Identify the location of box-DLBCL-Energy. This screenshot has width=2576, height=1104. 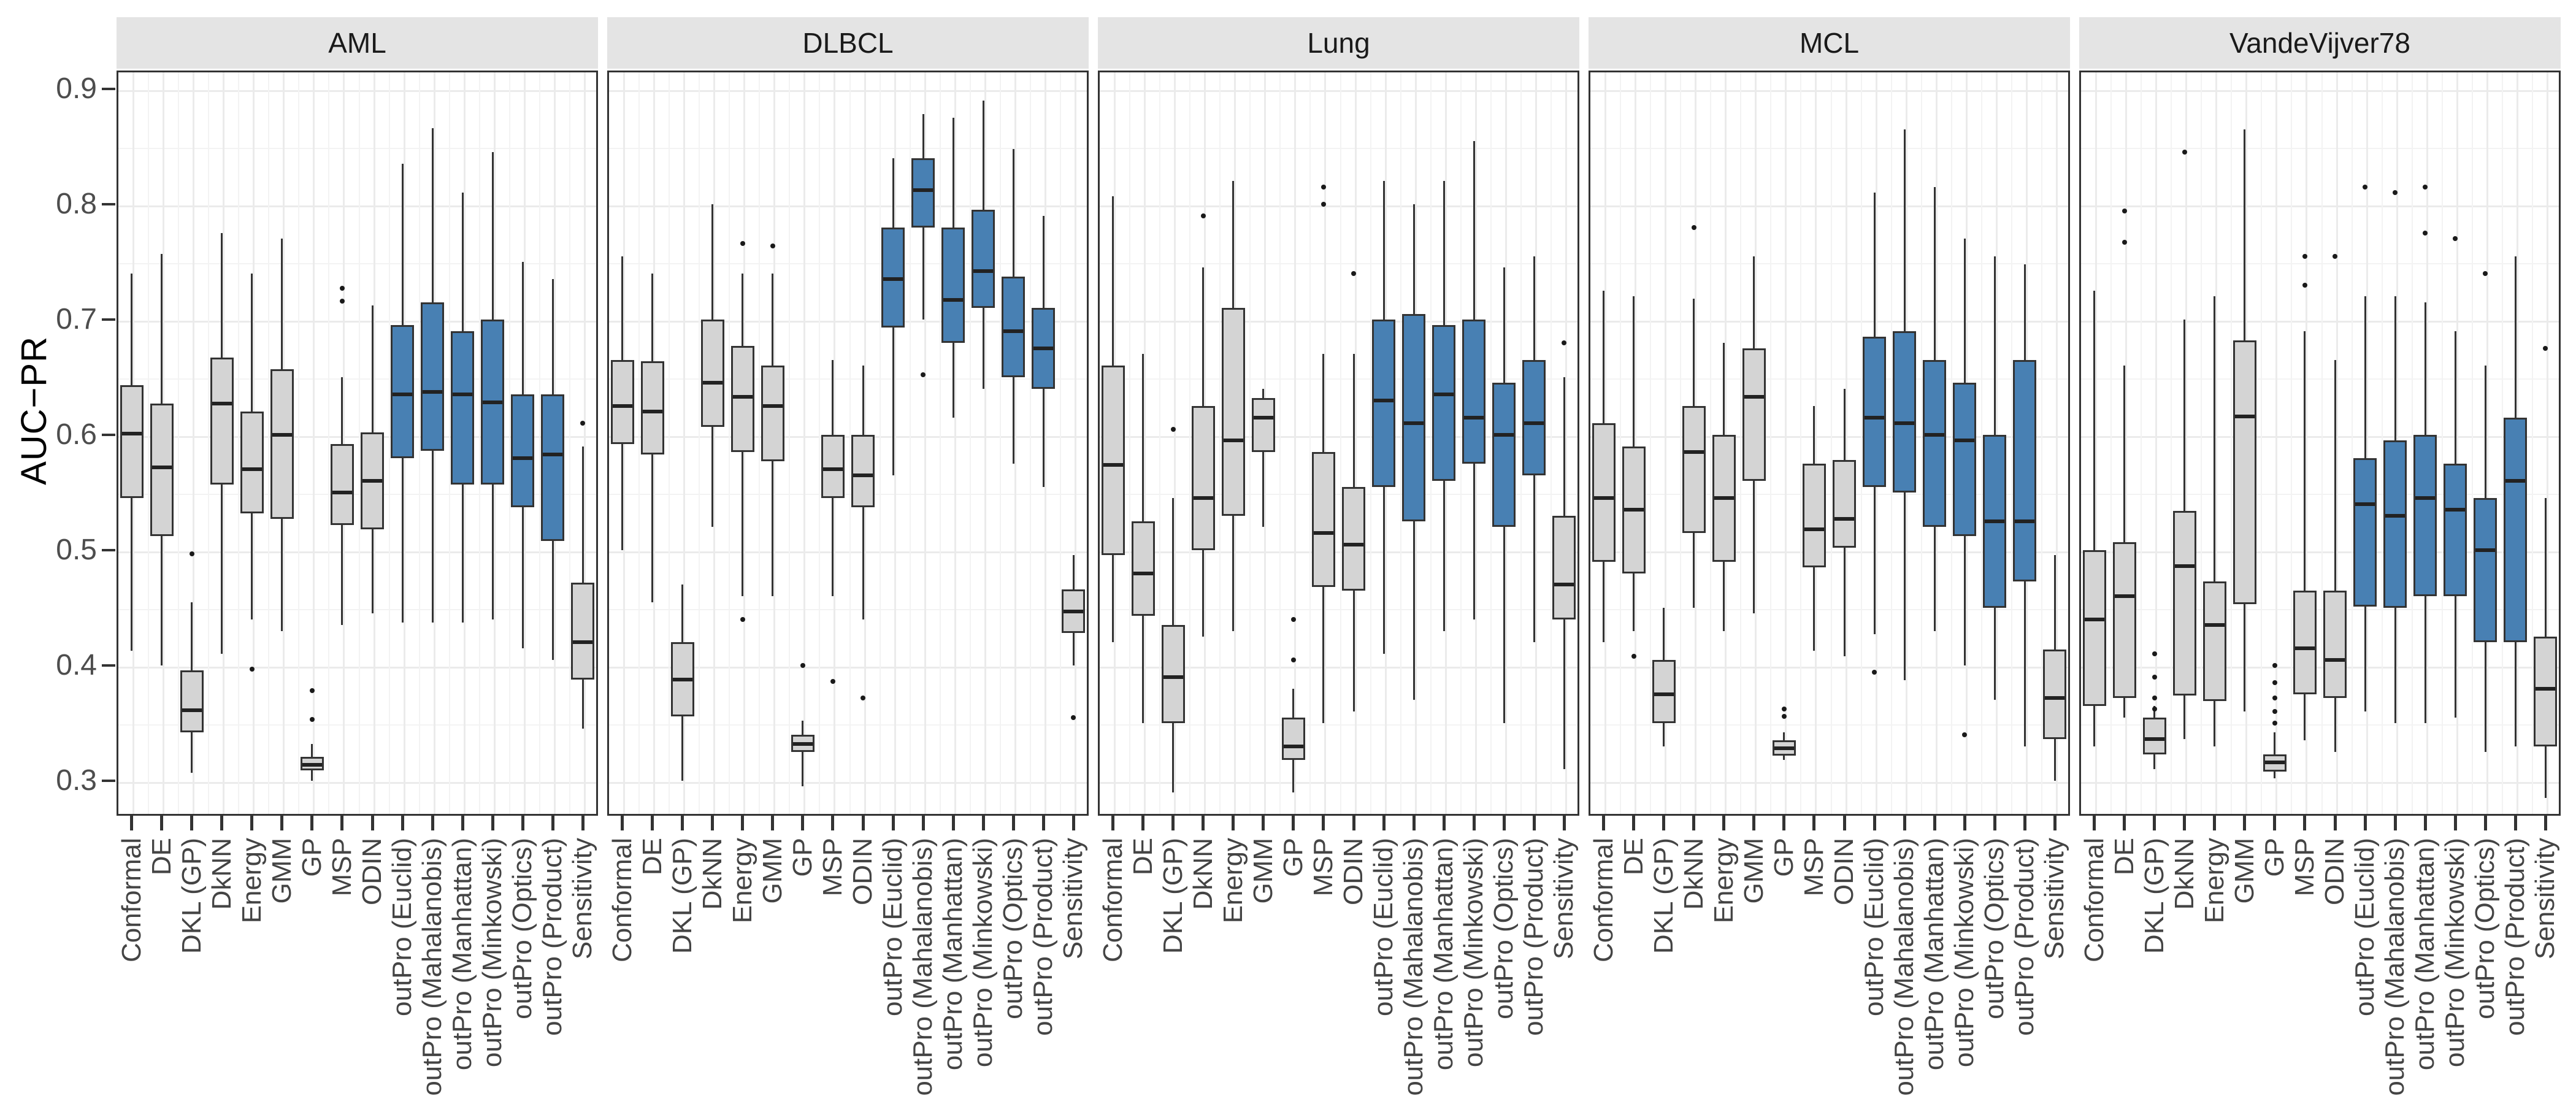
(742, 399).